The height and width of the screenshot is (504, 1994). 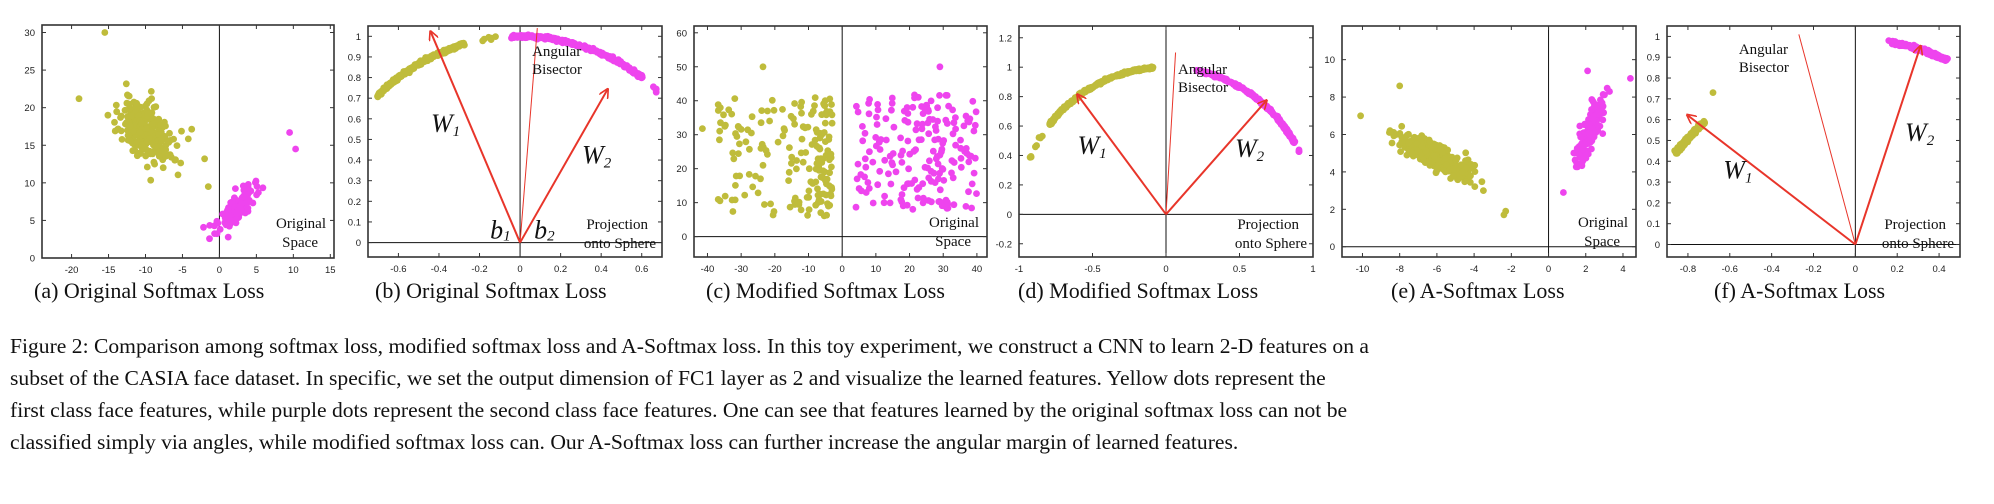 What do you see at coordinates (1437, 269) in the screenshot?
I see `x-tick-label: -6` at bounding box center [1437, 269].